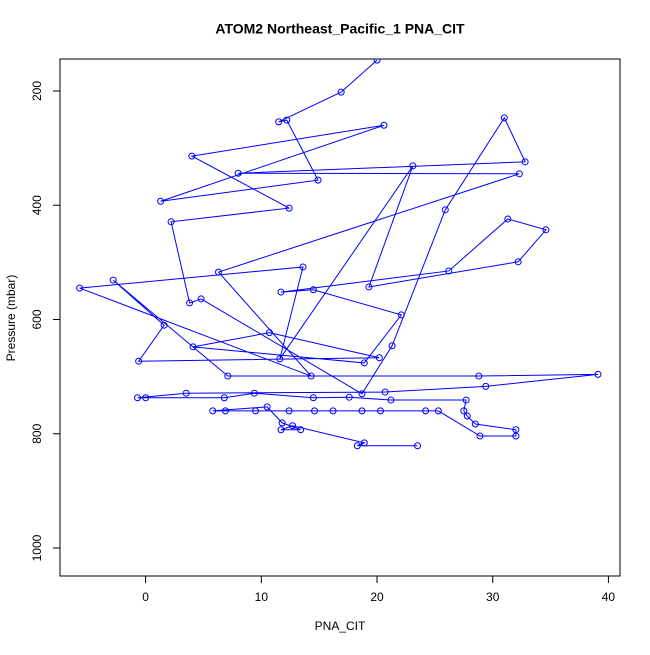 The height and width of the screenshot is (655, 650). I want to click on x-tick-label: 10, so click(262, 597).